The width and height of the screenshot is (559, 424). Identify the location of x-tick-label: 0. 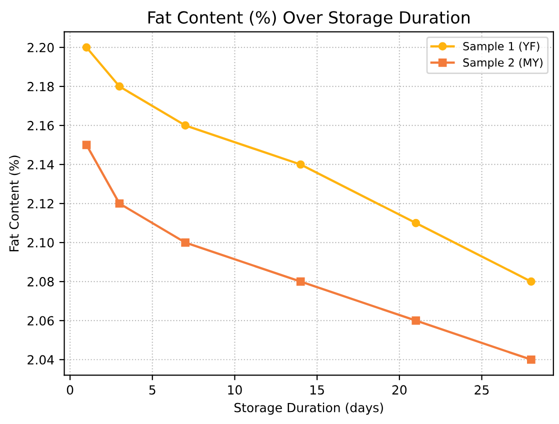
(70, 390).